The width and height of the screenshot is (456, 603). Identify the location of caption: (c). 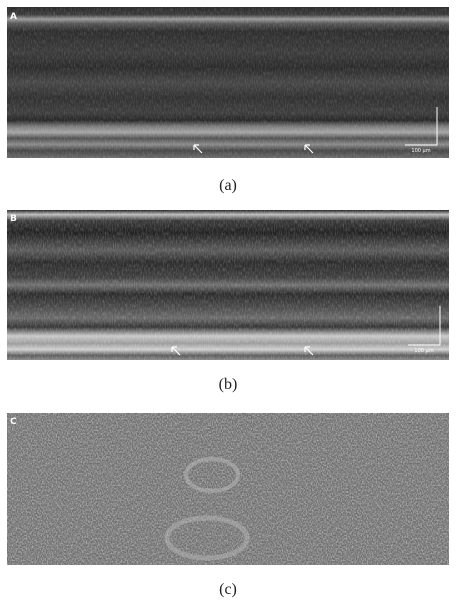
(228, 589).